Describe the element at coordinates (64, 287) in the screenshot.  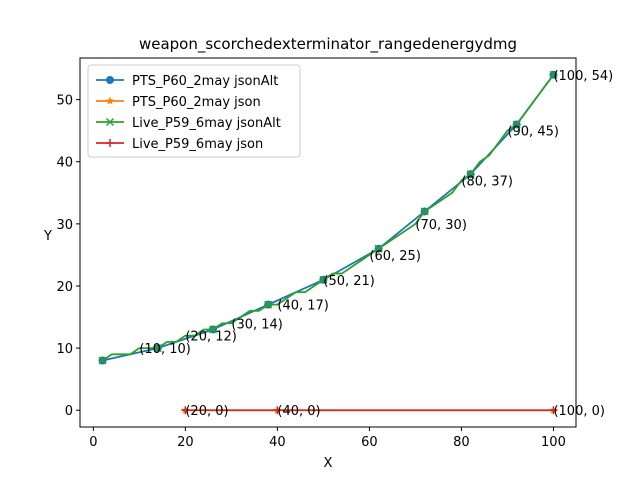
I see `y-tick-label: 20` at that location.